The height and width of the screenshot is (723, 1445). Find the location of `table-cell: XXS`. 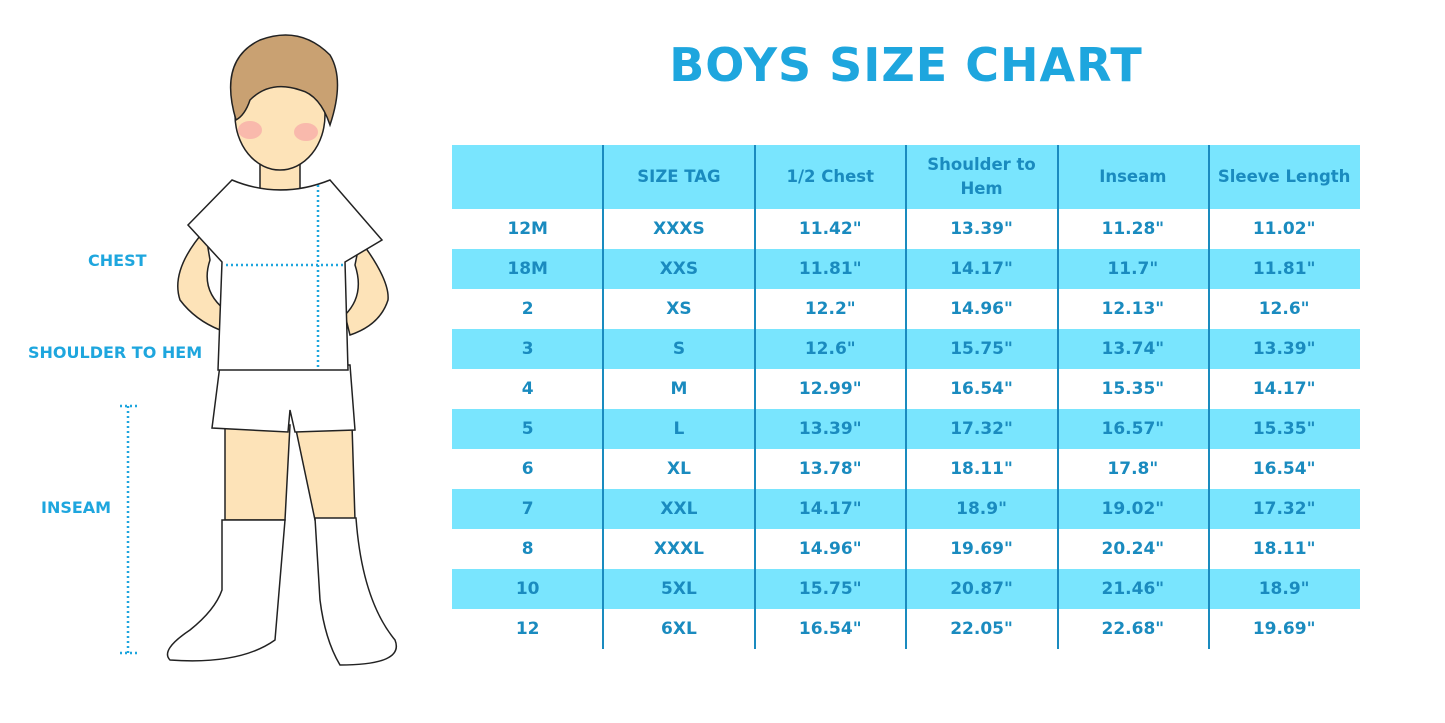

table-cell: XXS is located at coordinates (679, 269).